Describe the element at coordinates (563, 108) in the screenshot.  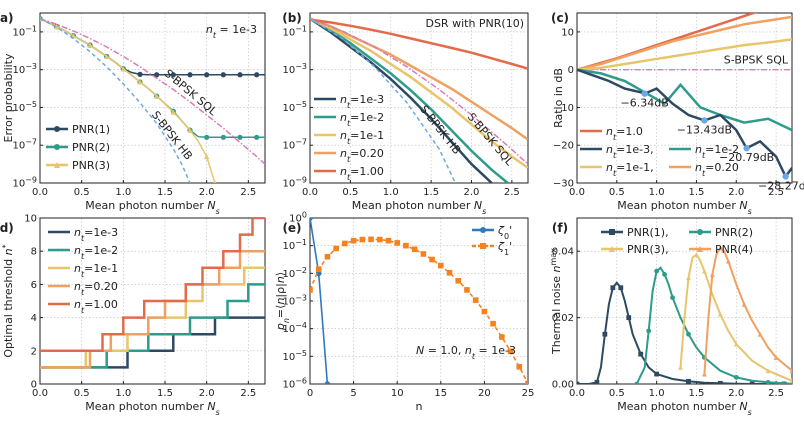
I see `y-tick-label: −10` at that location.